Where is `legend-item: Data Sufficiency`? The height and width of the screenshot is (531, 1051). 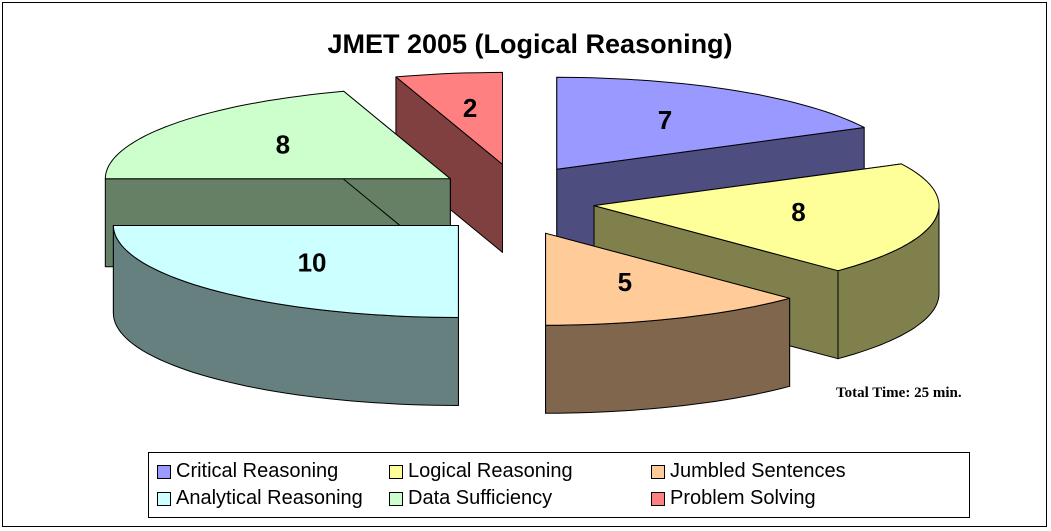 legend-item: Data Sufficiency is located at coordinates (520, 498).